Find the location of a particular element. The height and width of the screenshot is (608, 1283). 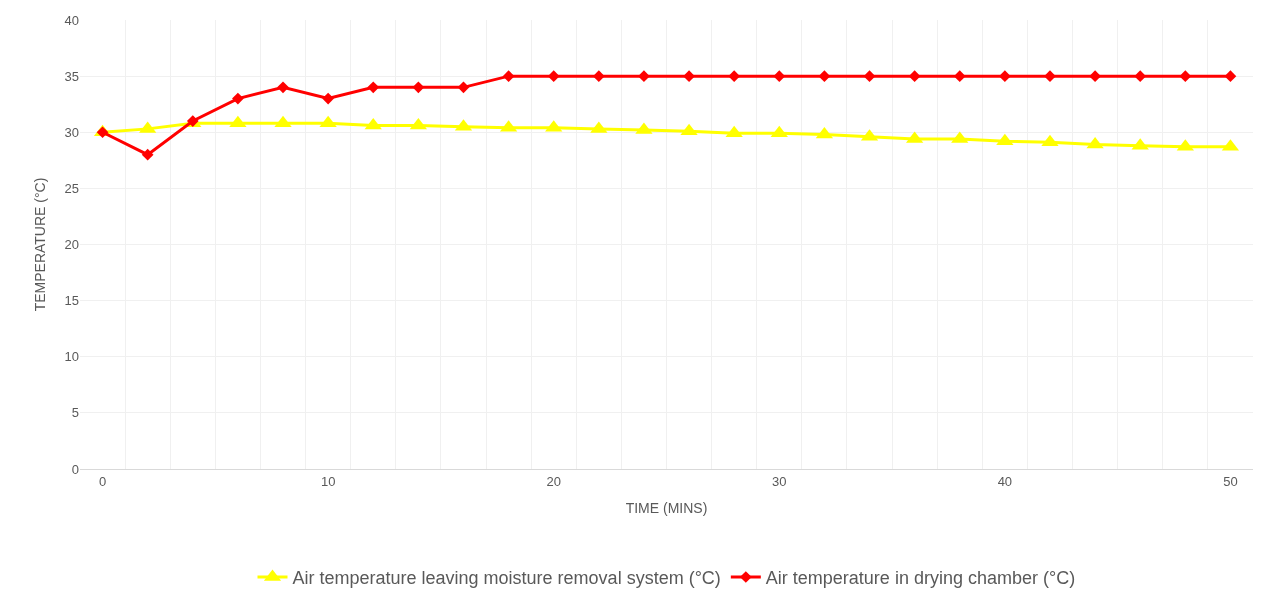

y-tick-label: 35 is located at coordinates (71, 76).